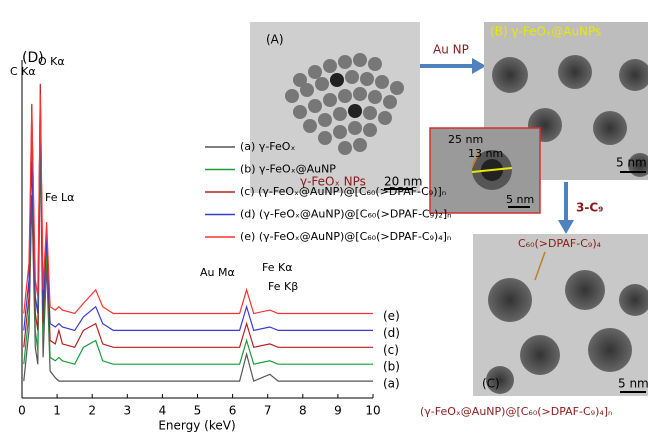 The width and height of the screenshot is (648, 434). Describe the element at coordinates (391, 384) in the screenshot. I see `trace-label: (a)` at that location.